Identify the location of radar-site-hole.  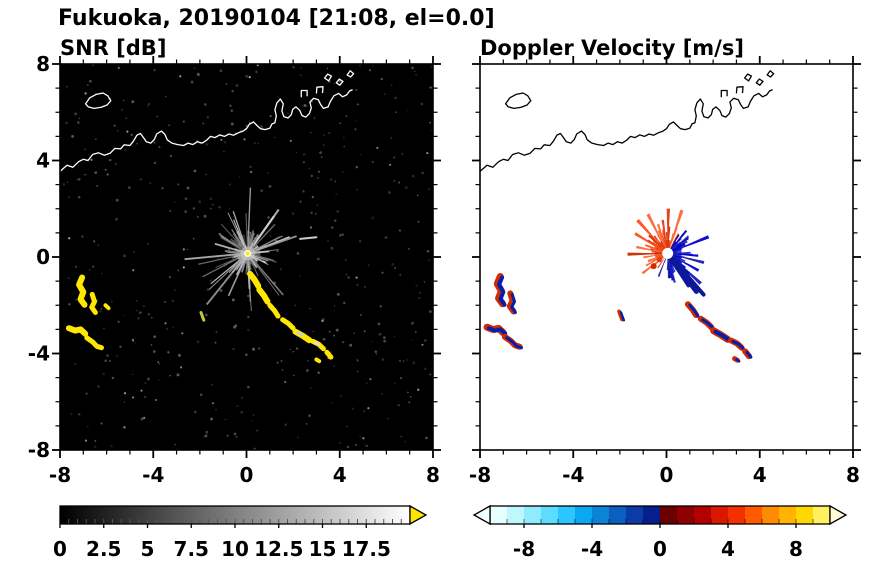
(668, 253).